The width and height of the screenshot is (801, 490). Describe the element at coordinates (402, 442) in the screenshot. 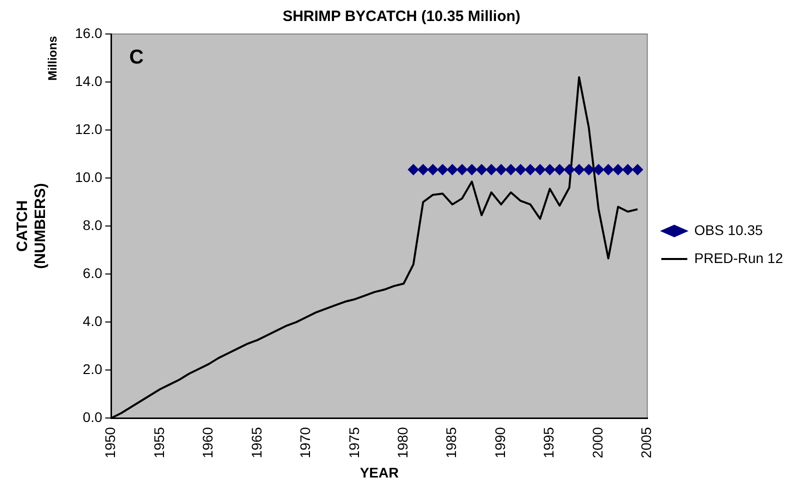

I see `x-tick-label: 1980` at that location.